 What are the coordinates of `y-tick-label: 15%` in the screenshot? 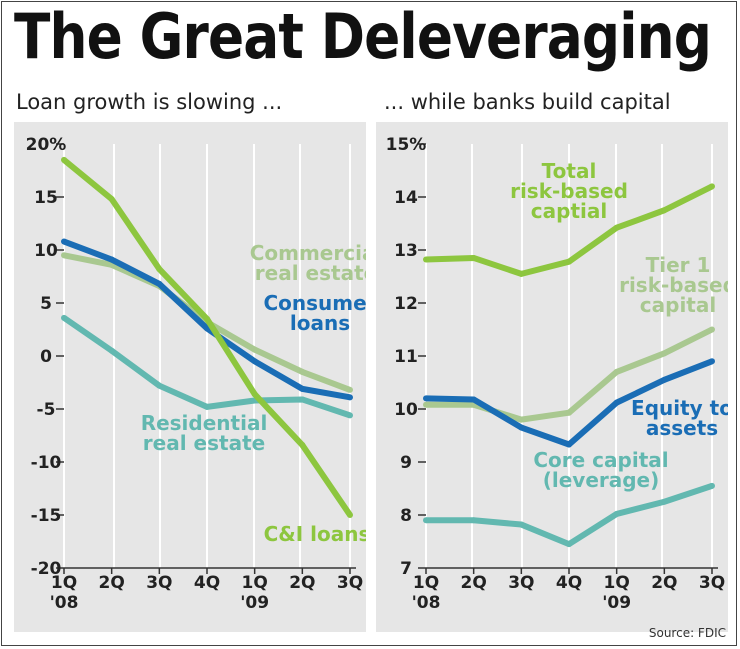 It's located at (406, 145).